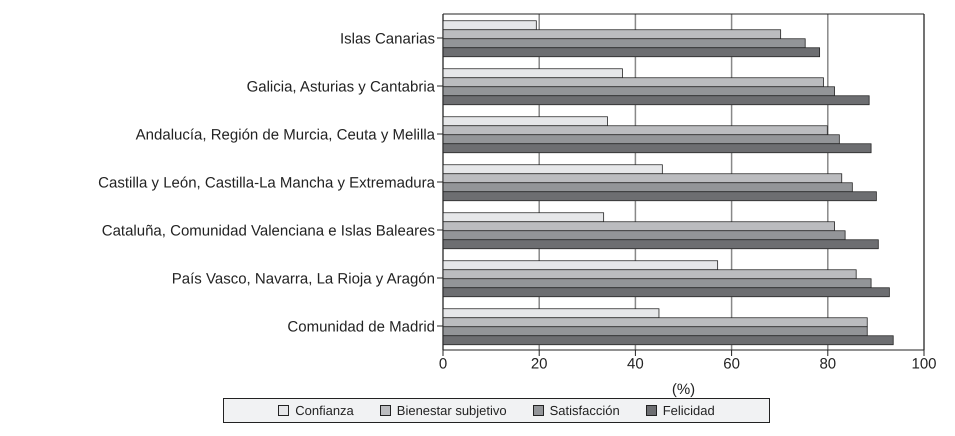 Image resolution: width=955 pixels, height=436 pixels. Describe the element at coordinates (827, 364) in the screenshot. I see `x-tick-label: 80` at that location.